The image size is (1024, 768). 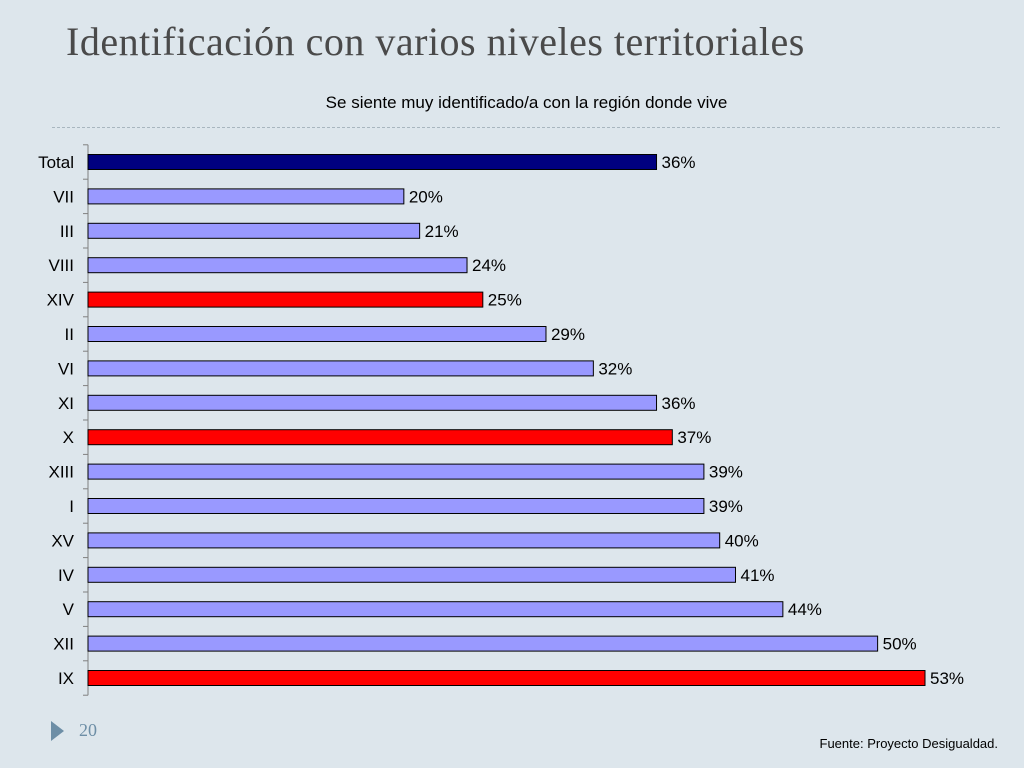 What do you see at coordinates (66, 403) in the screenshot?
I see `category-label: XI` at bounding box center [66, 403].